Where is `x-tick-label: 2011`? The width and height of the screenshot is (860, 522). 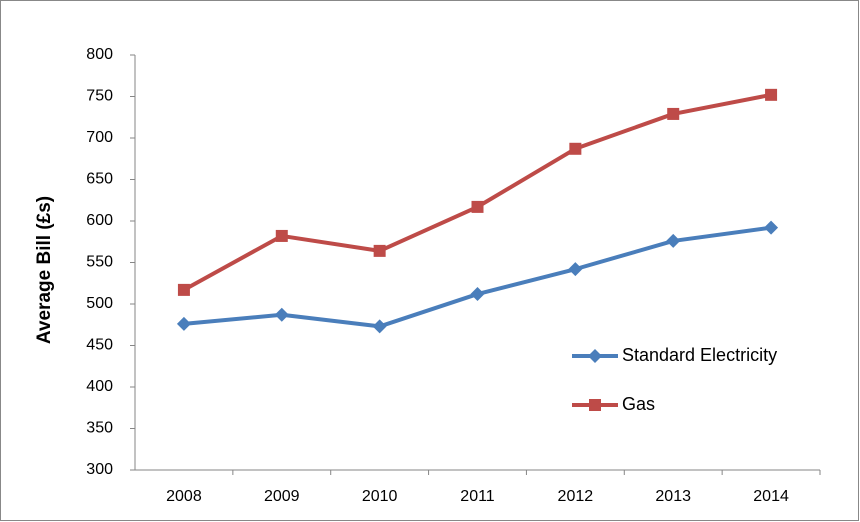
x-tick-label: 2011 is located at coordinates (477, 496).